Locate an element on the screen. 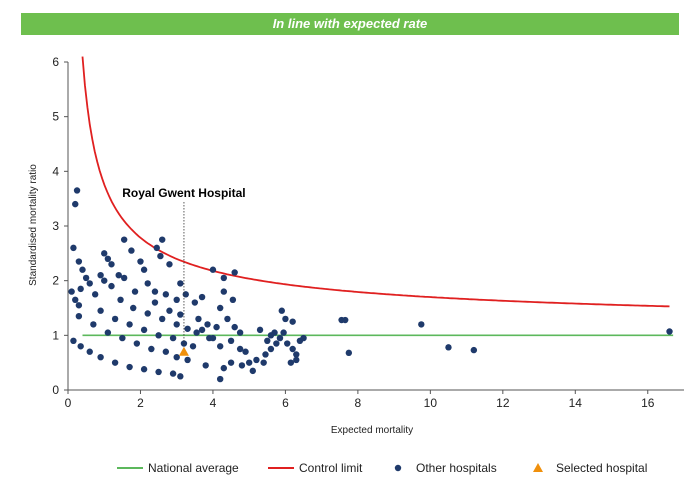  y-tick-label: 1 is located at coordinates (55, 335).